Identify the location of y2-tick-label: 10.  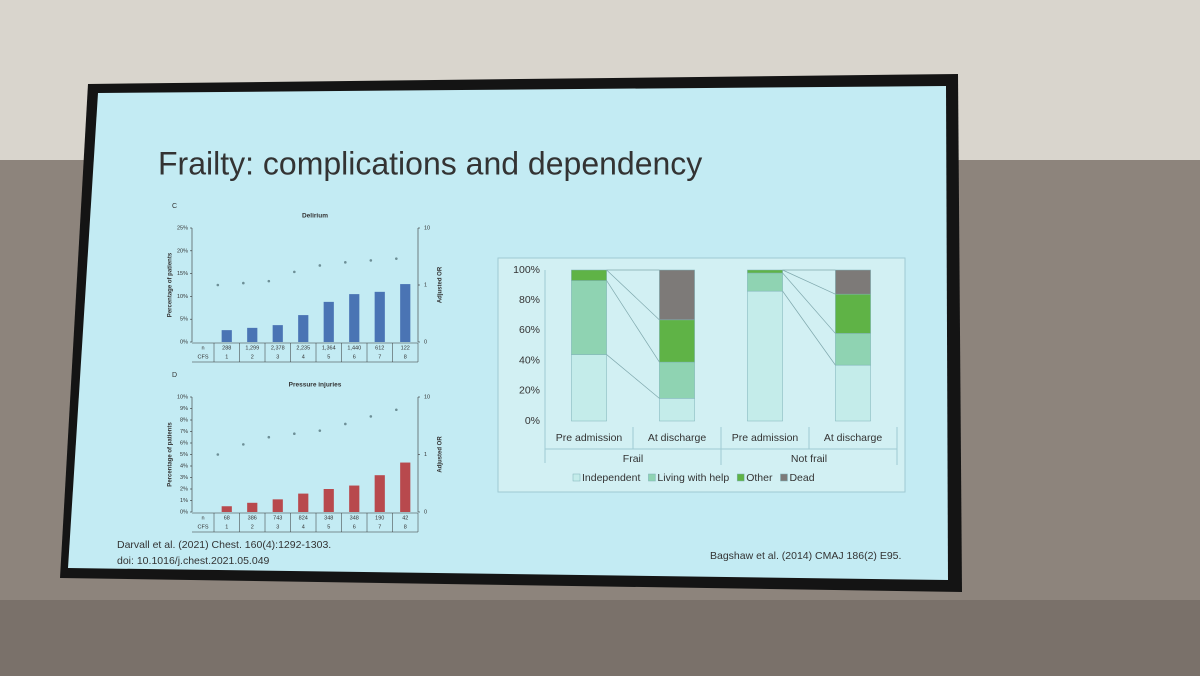
(427, 228).